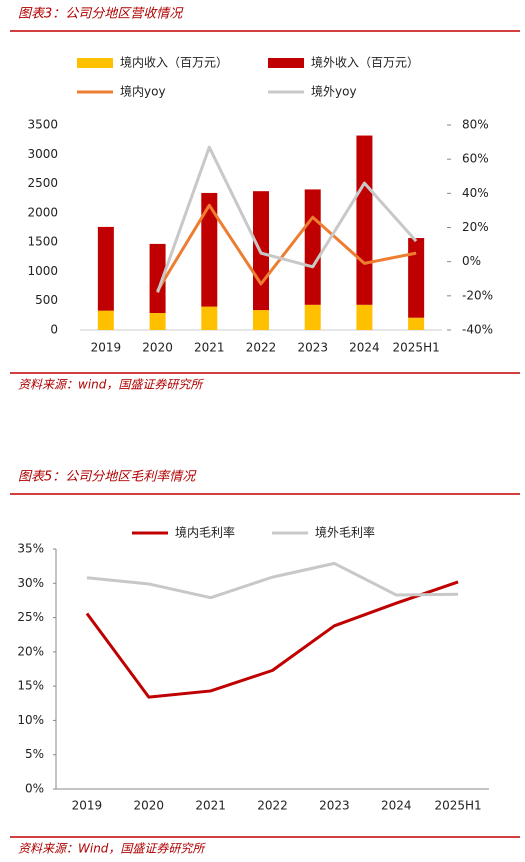 Image resolution: width=525 pixels, height=862 pixels. Describe the element at coordinates (46, 300) in the screenshot. I see `y-tick-label: 500` at that location.